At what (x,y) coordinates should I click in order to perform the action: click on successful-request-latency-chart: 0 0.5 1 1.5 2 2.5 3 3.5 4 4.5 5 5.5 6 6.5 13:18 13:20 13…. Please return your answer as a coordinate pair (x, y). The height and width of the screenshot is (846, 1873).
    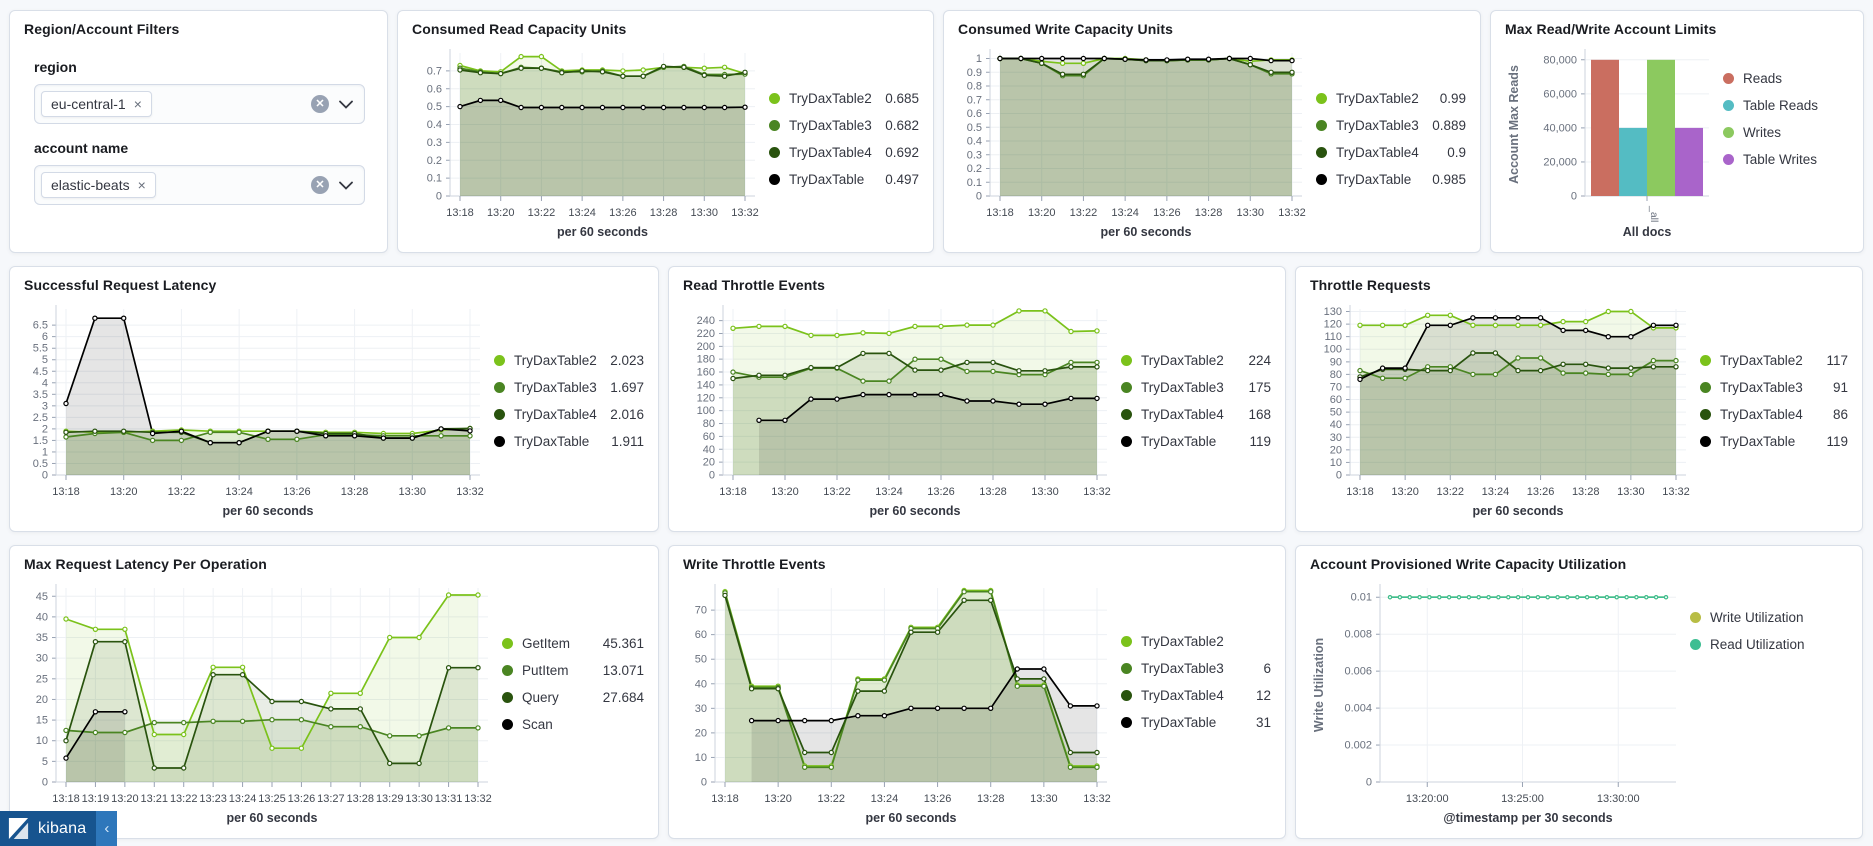
    Looking at the image, I should click on (259, 409).